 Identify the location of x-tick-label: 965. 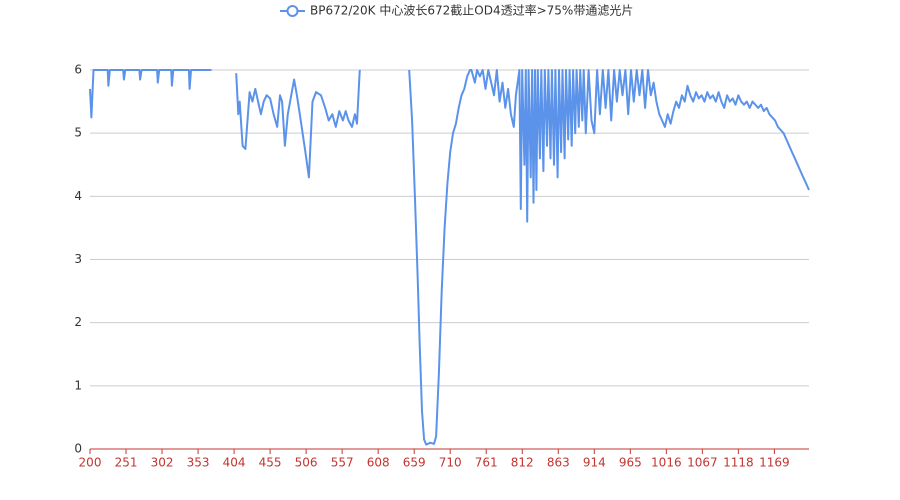
(630, 463).